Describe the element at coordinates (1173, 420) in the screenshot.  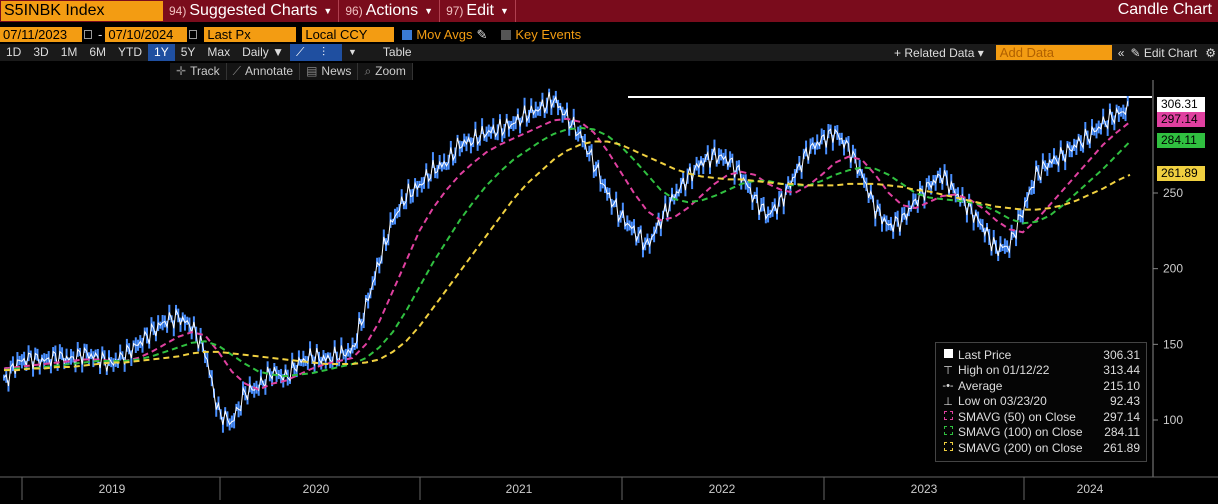
I see `y-tick-label: 100` at that location.